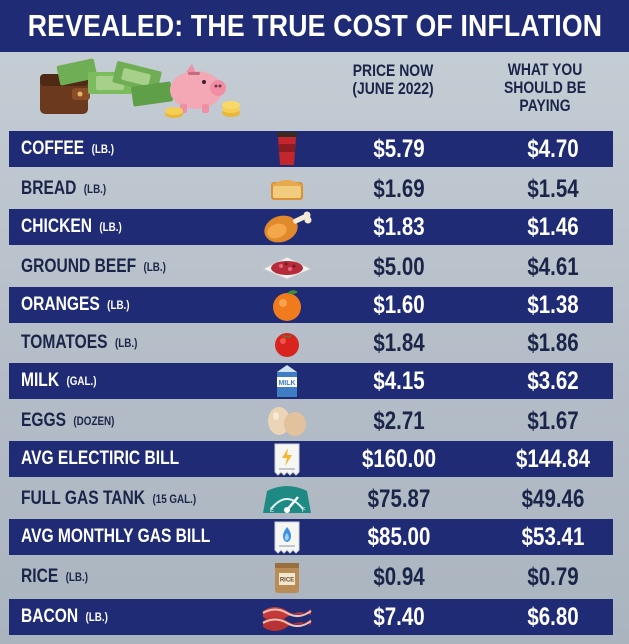 The image size is (629, 644). What do you see at coordinates (114, 82) in the screenshot?
I see `cash-bills-icon` at bounding box center [114, 82].